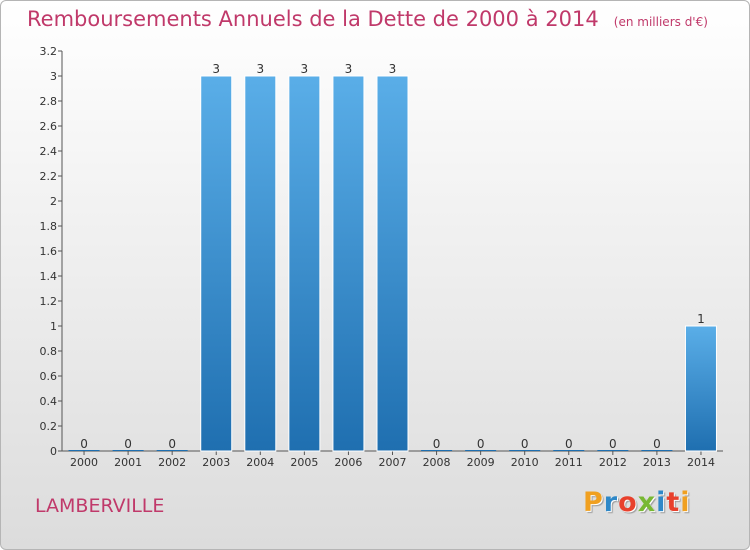 The image size is (750, 550). What do you see at coordinates (53, 451) in the screenshot?
I see `y-tick-label: 0` at bounding box center [53, 451].